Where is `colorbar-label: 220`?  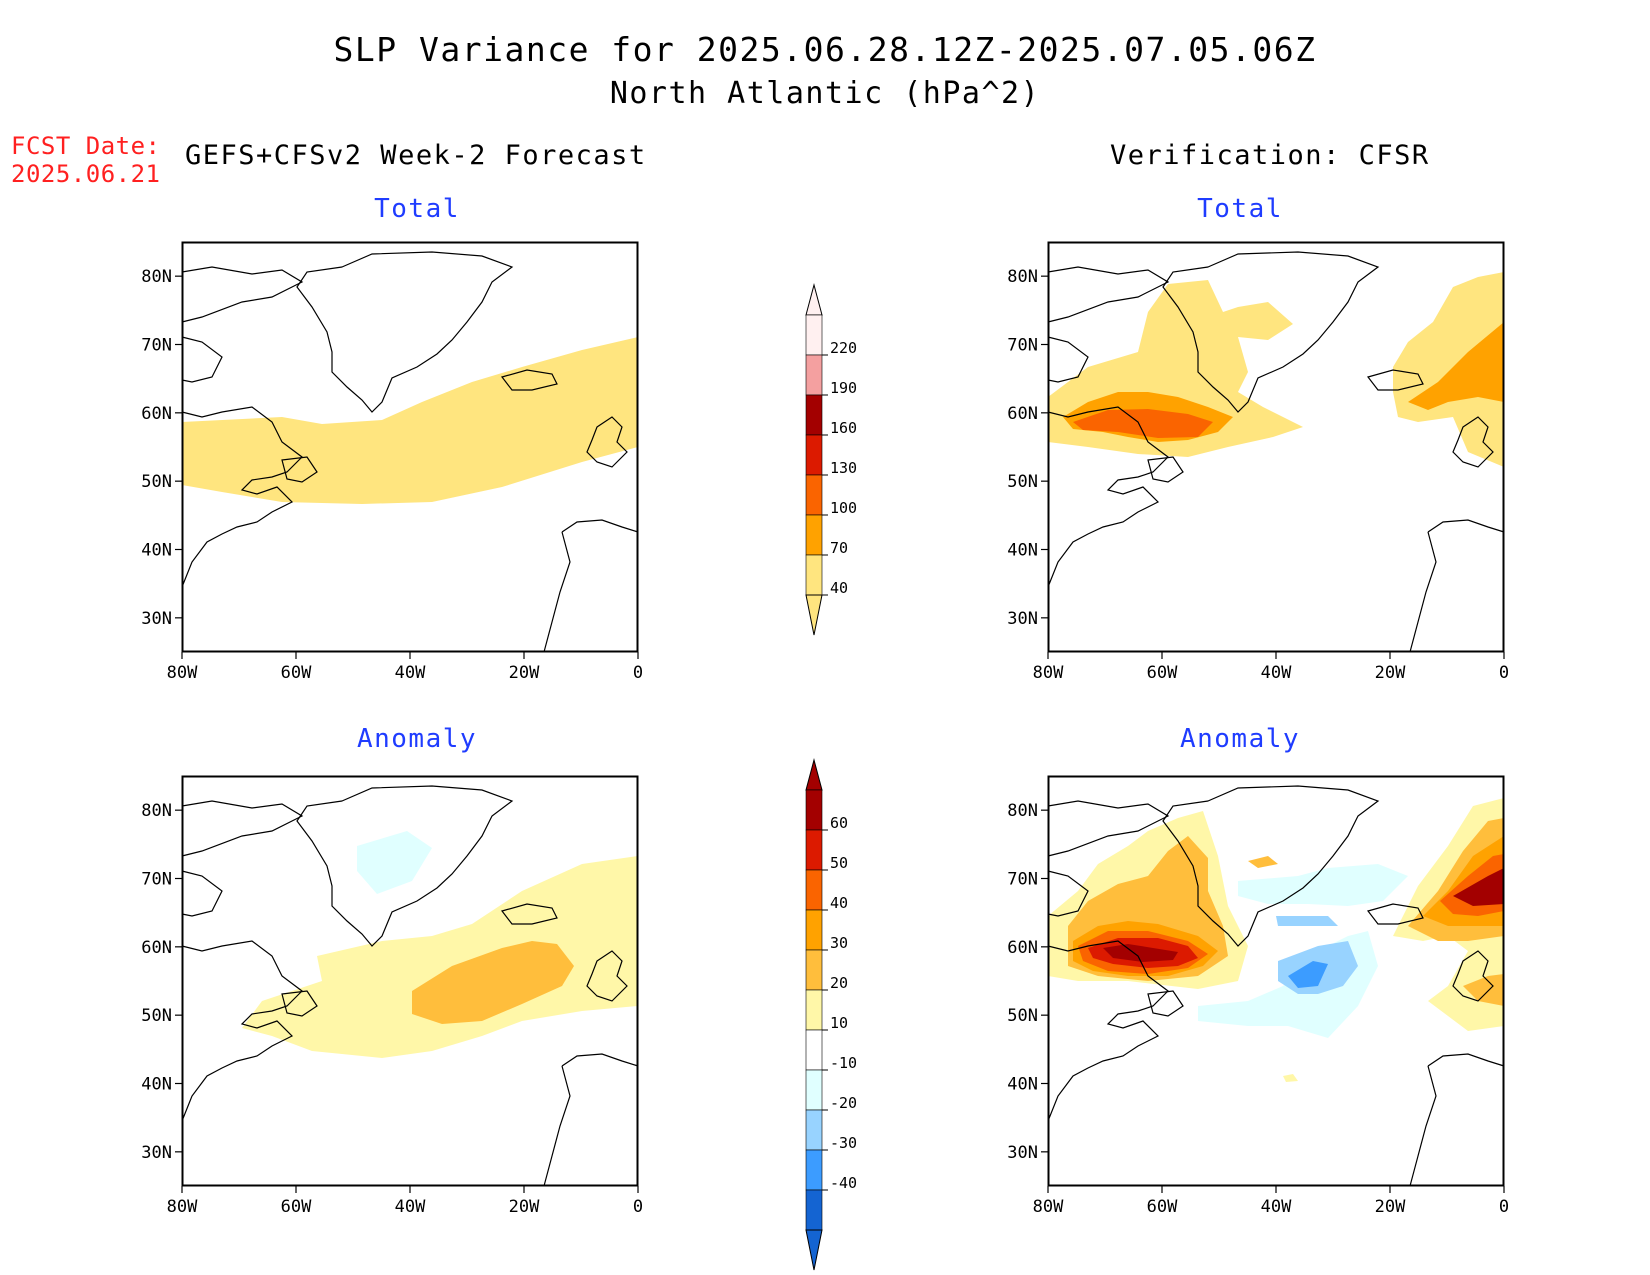 colorbar-label: 220 is located at coordinates (843, 348).